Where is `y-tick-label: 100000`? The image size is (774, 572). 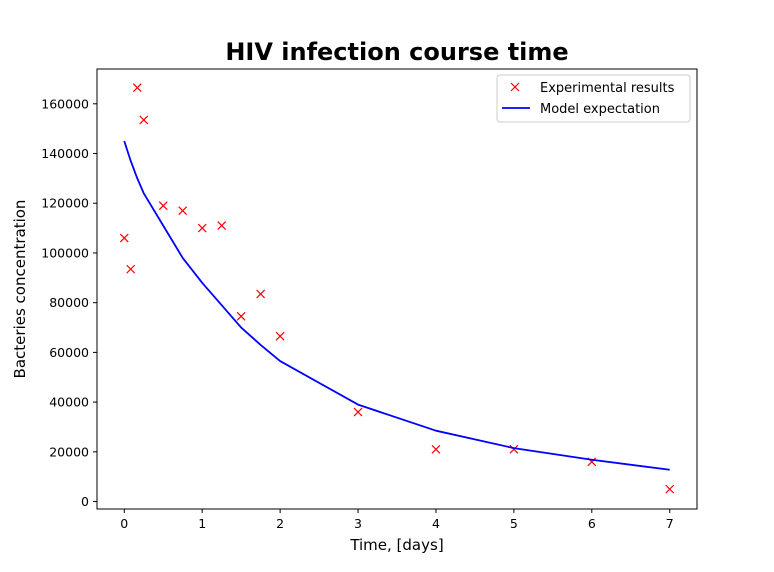
y-tick-label: 100000 is located at coordinates (65, 252).